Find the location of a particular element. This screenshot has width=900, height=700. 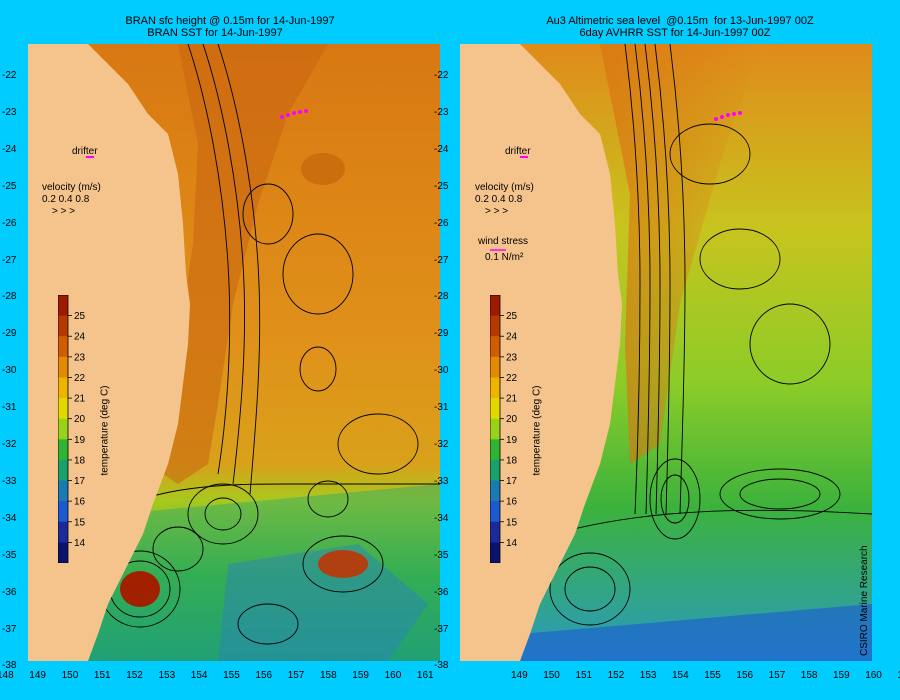

cool-deep-water is located at coordinates (696, 632).